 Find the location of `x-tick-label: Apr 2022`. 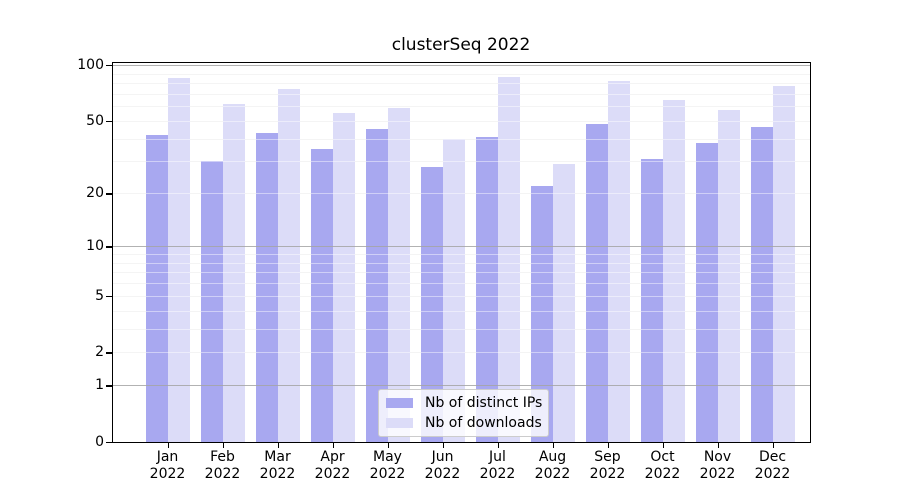

x-tick-label: Apr 2022 is located at coordinates (333, 466).